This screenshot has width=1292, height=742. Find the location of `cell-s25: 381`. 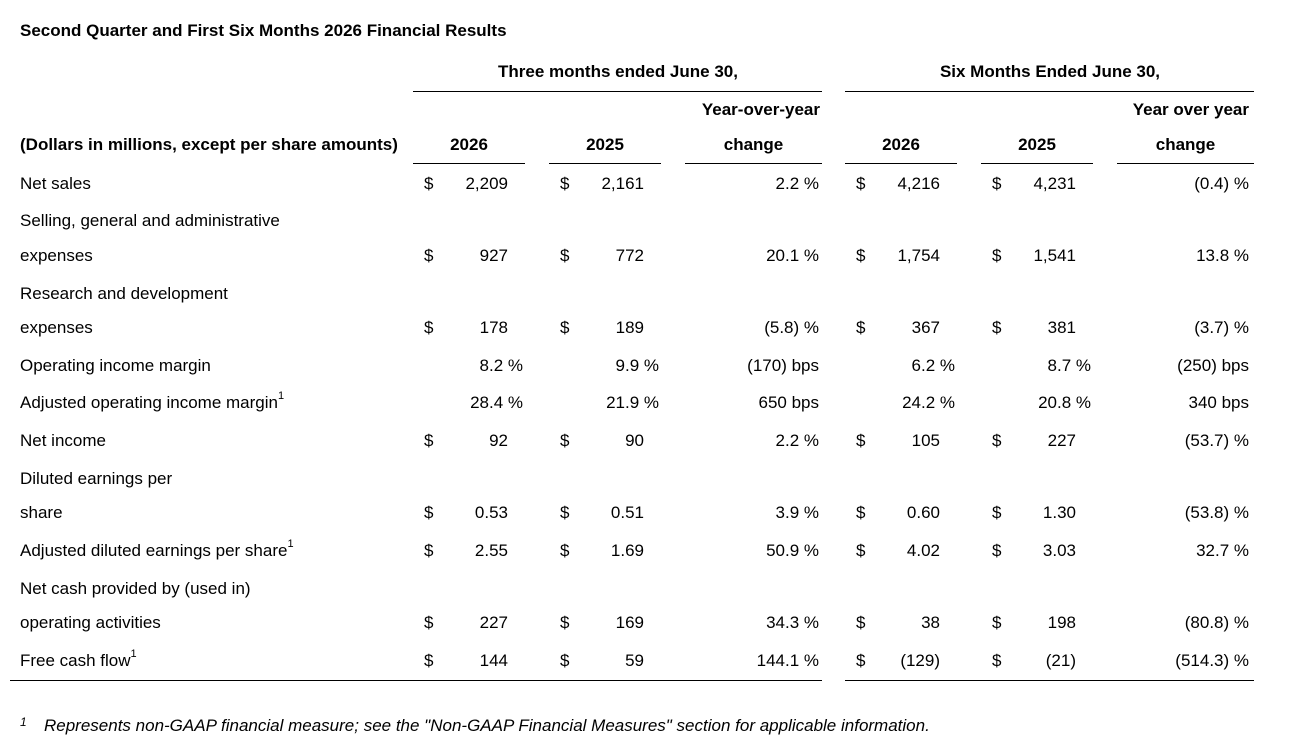

cell-s25: 381 is located at coordinates (1061, 327).